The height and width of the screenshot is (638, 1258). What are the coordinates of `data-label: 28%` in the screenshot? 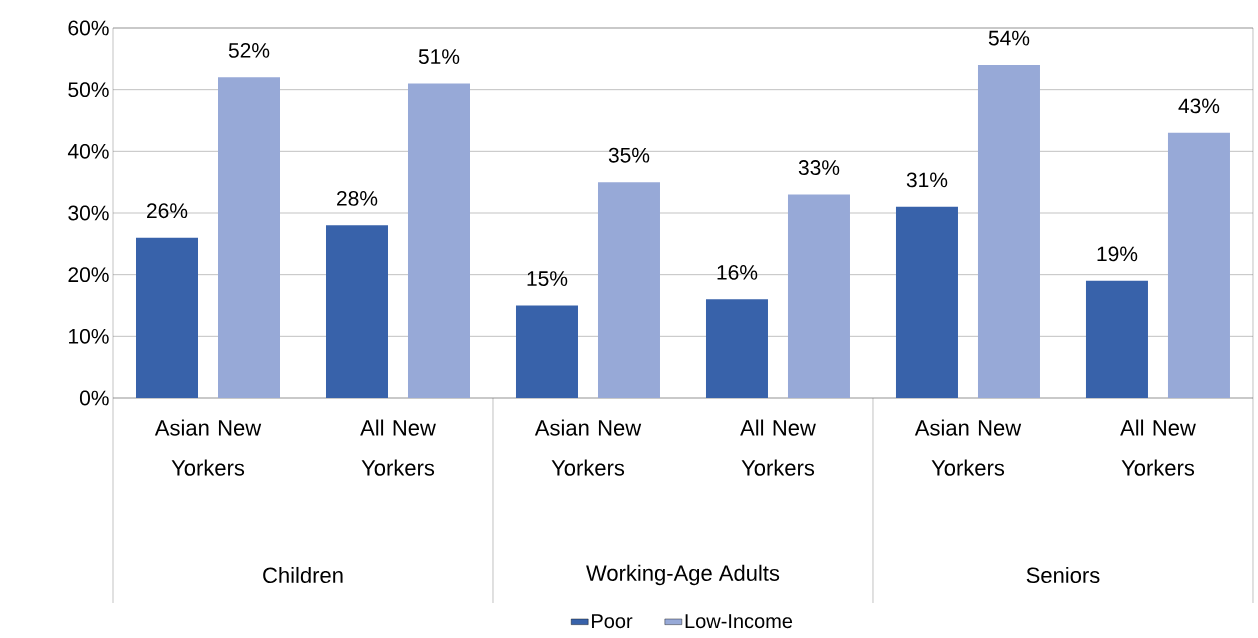 It's located at (357, 198).